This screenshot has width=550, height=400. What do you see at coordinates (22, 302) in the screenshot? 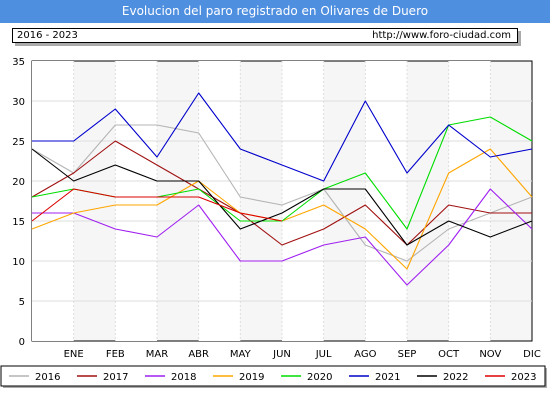
I see `y-tick-label: 5` at bounding box center [22, 302].